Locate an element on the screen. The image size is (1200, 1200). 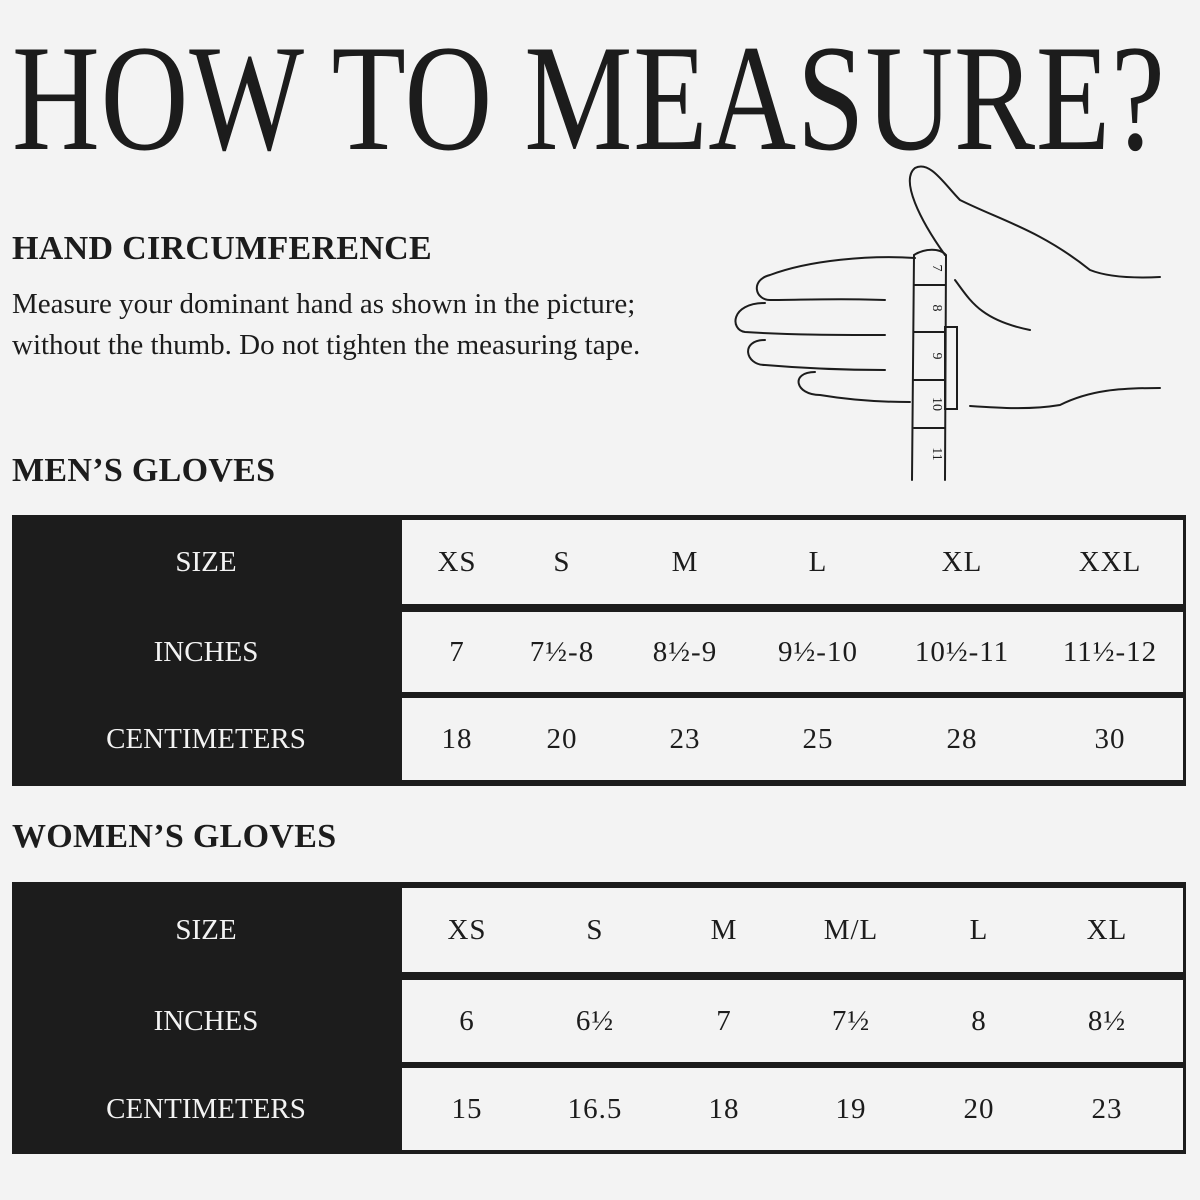
table-cell: M/L is located at coordinates (851, 929).